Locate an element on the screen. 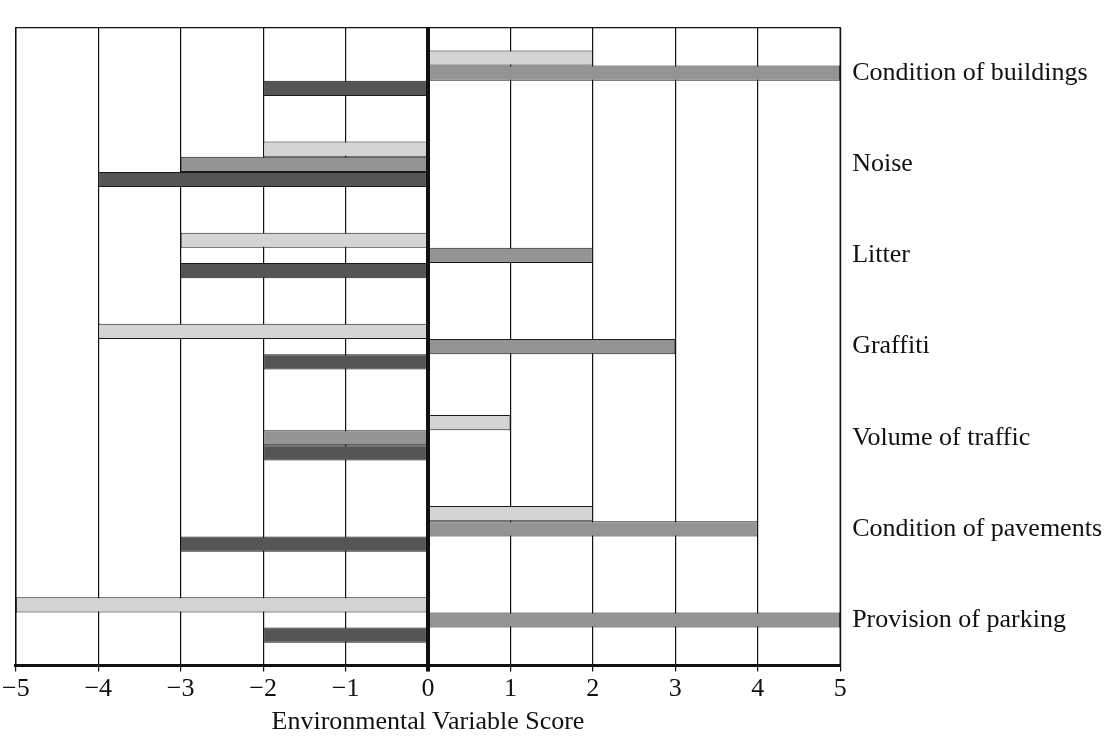  x-tick-label: 3 is located at coordinates (675, 688).